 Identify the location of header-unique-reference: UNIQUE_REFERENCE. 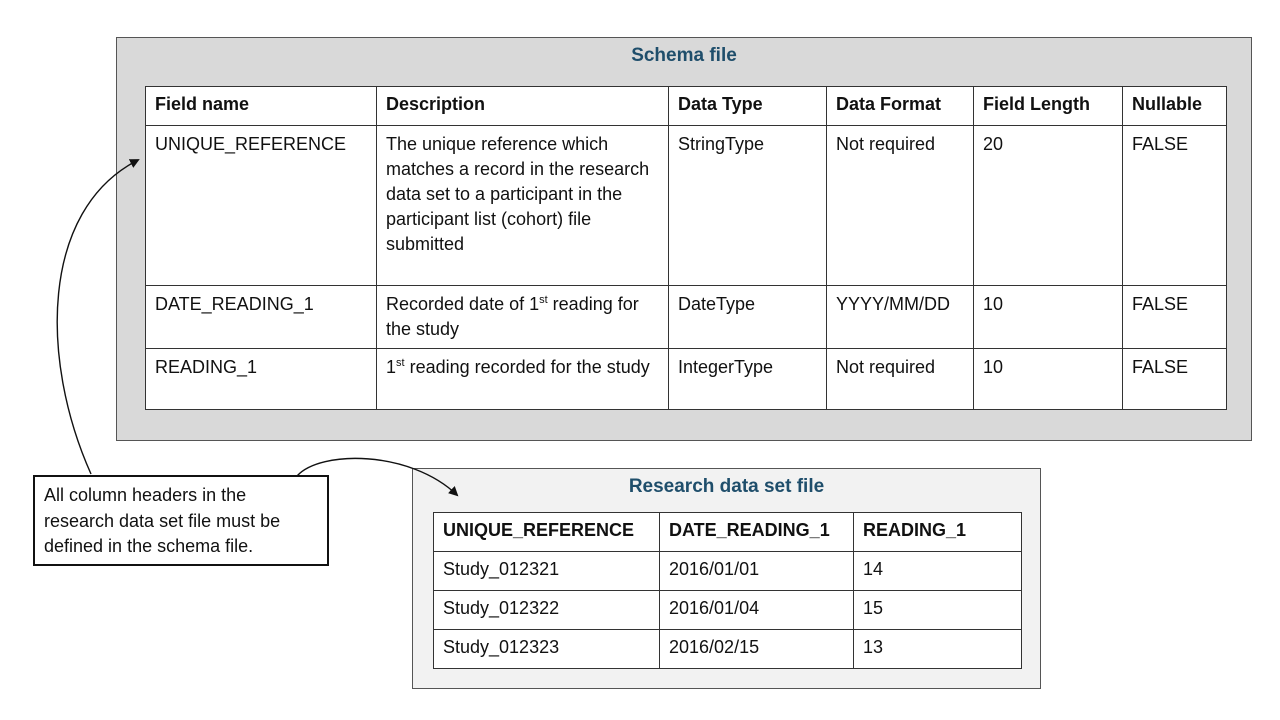
(546, 532).